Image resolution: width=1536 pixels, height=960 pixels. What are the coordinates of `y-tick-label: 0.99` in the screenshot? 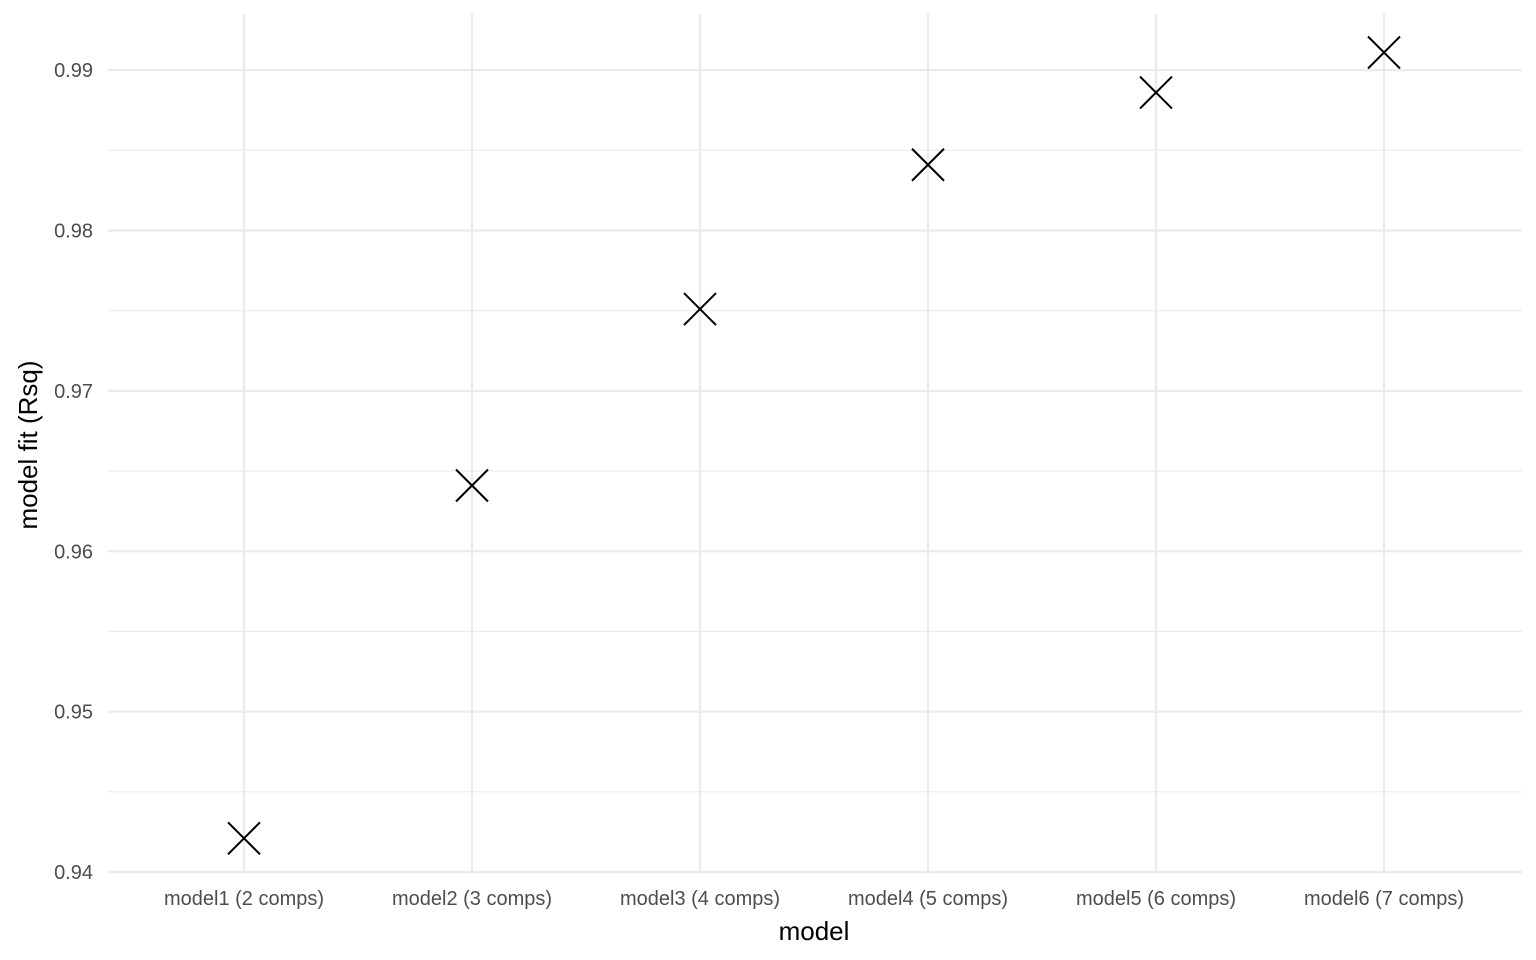 It's located at (73, 71).